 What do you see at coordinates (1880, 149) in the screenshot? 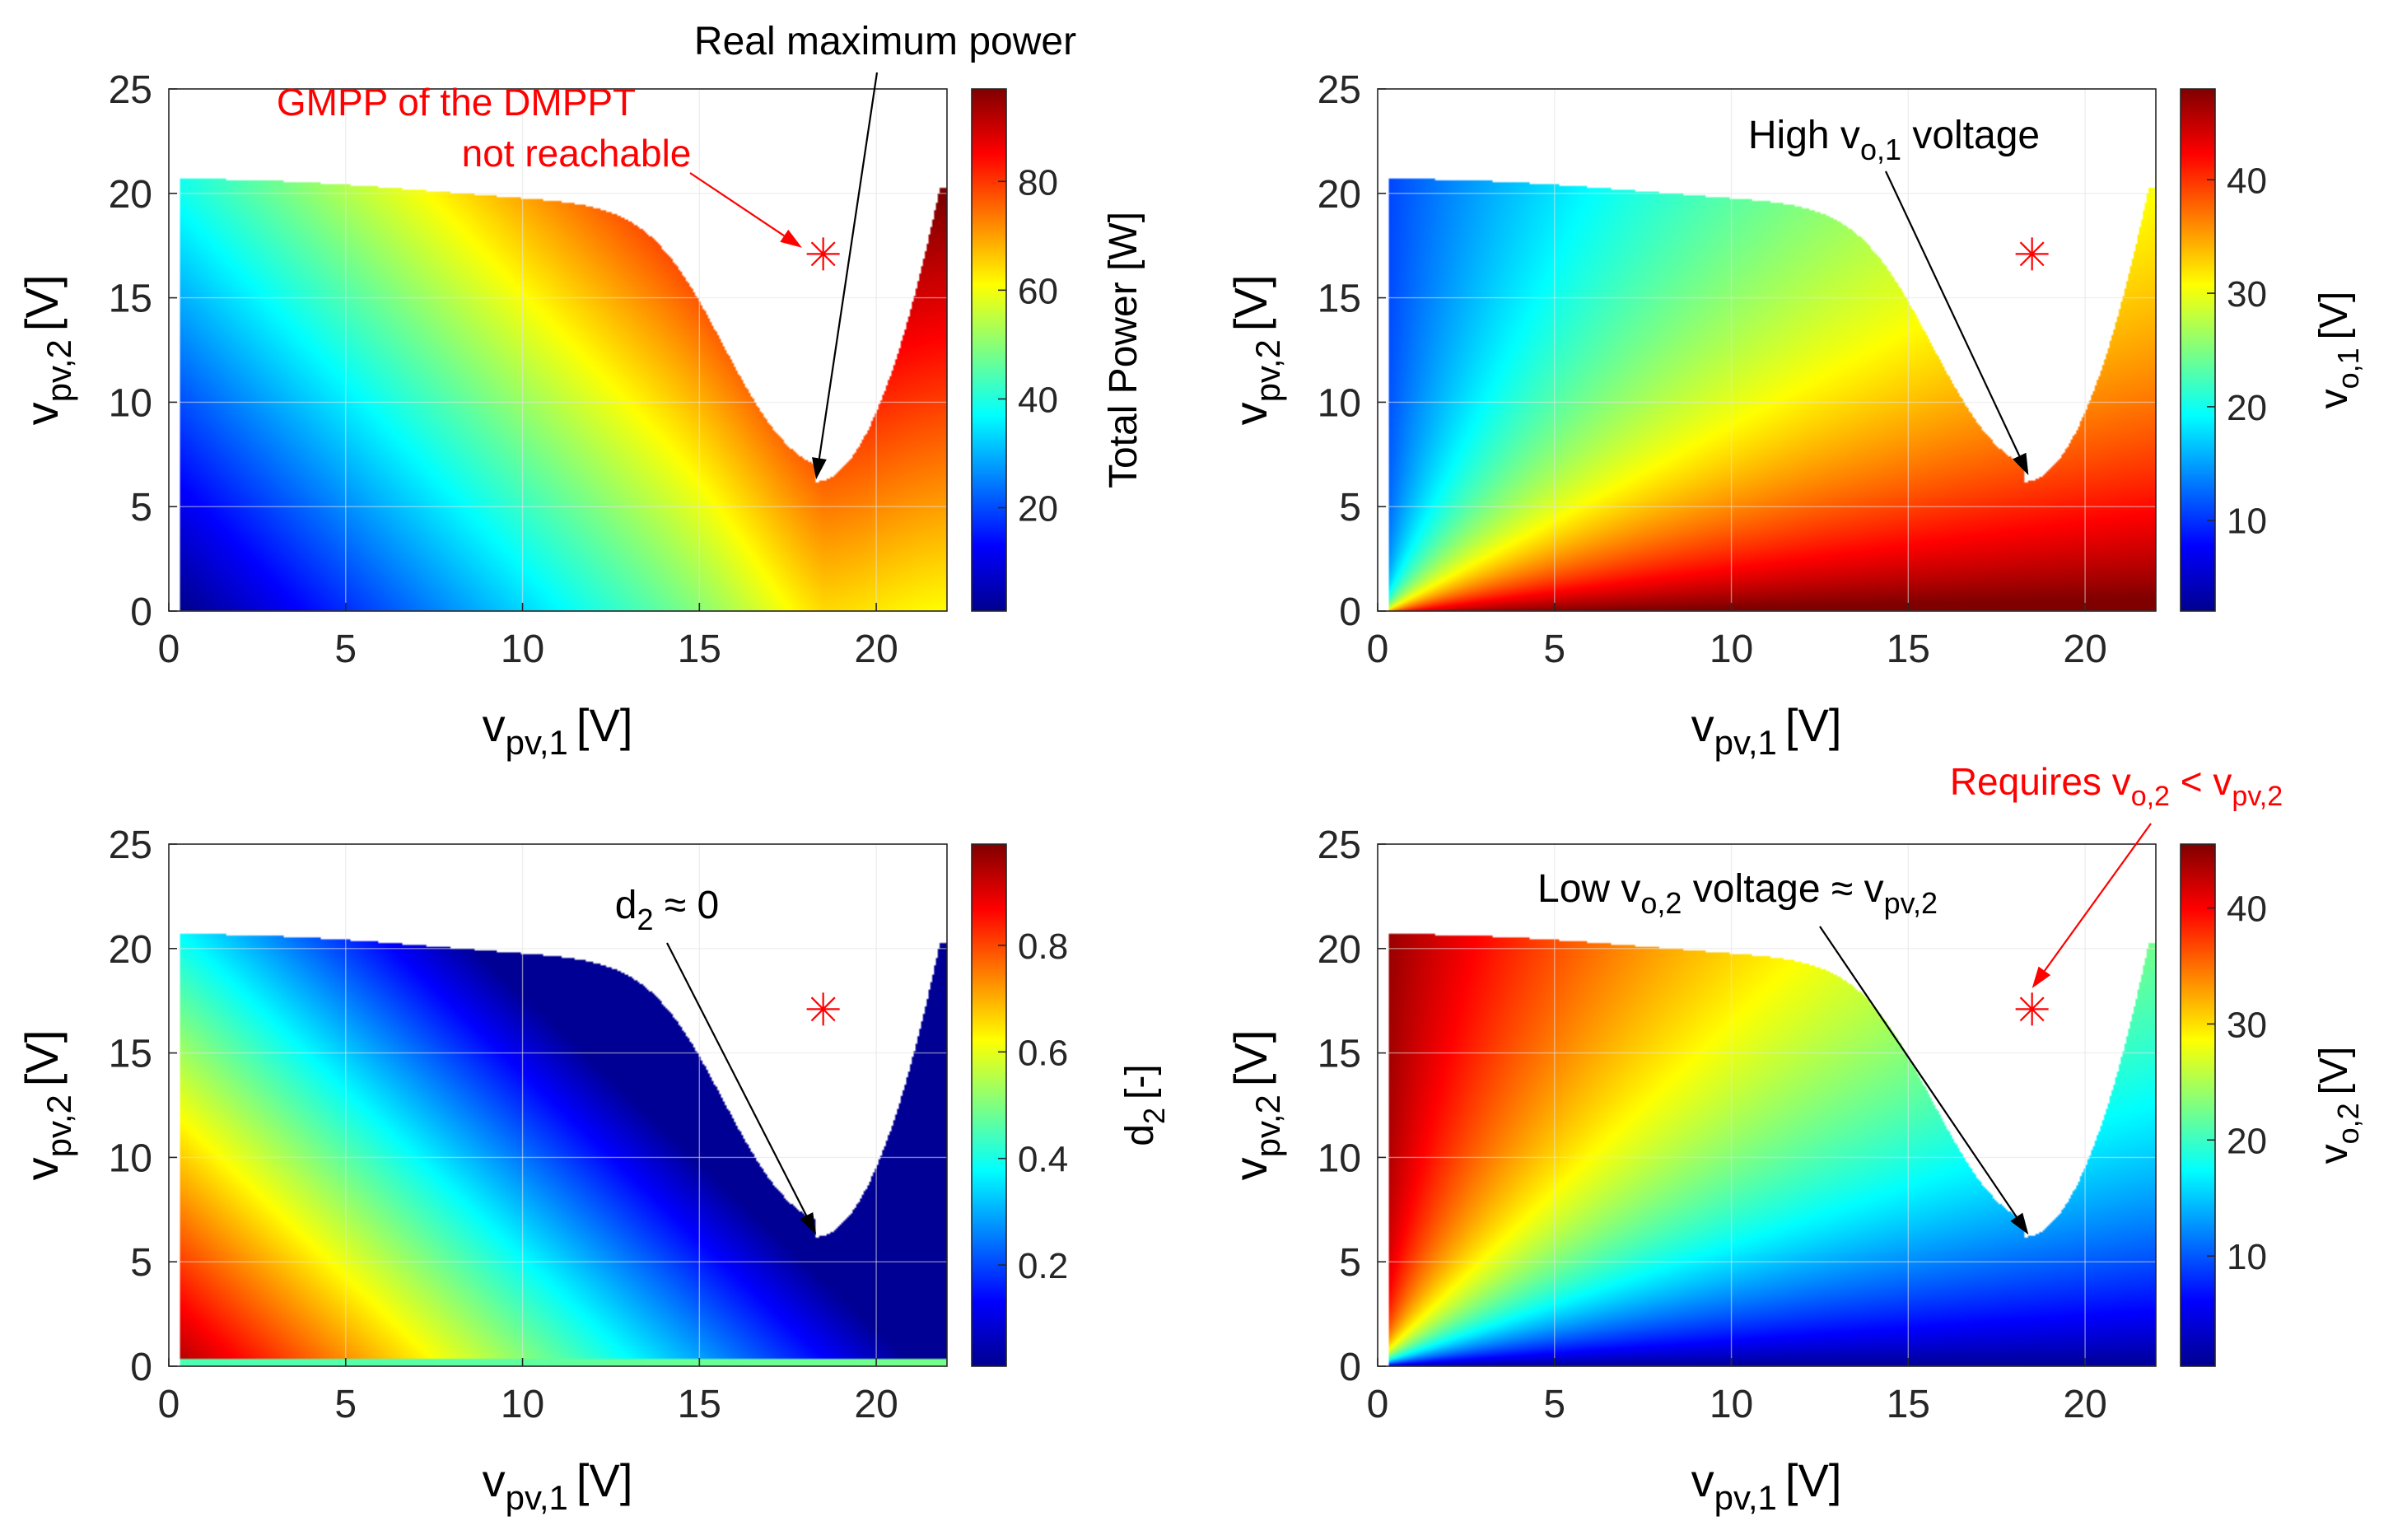
I see `annotation-sub: o,1` at bounding box center [1880, 149].